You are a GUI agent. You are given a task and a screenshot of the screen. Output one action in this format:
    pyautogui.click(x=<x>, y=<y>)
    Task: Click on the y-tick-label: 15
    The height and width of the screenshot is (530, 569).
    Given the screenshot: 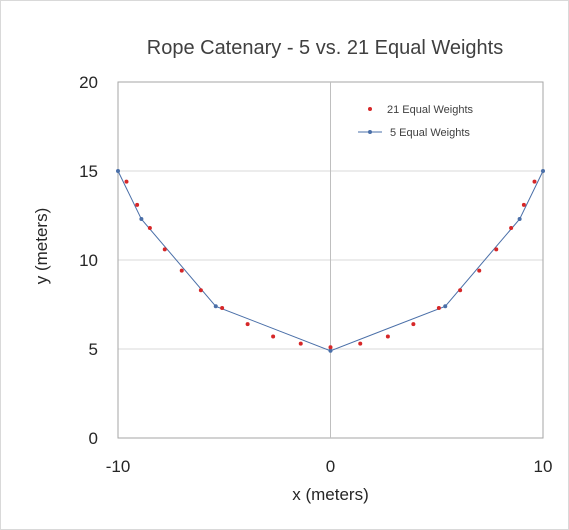 What is the action you would take?
    pyautogui.click(x=88, y=171)
    